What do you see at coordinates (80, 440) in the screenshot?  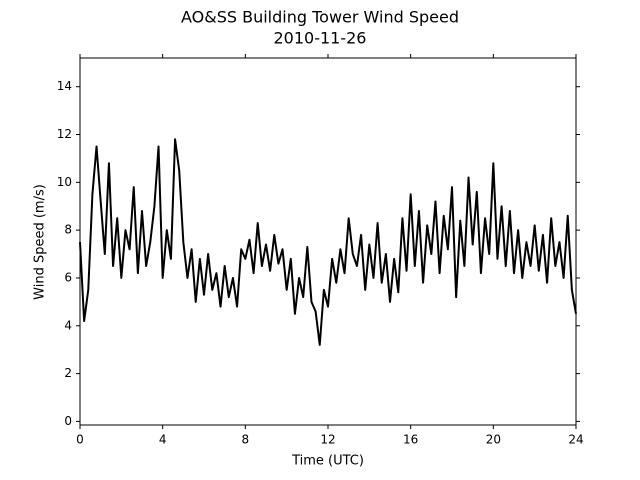 I see `x-tick-label: 0` at bounding box center [80, 440].